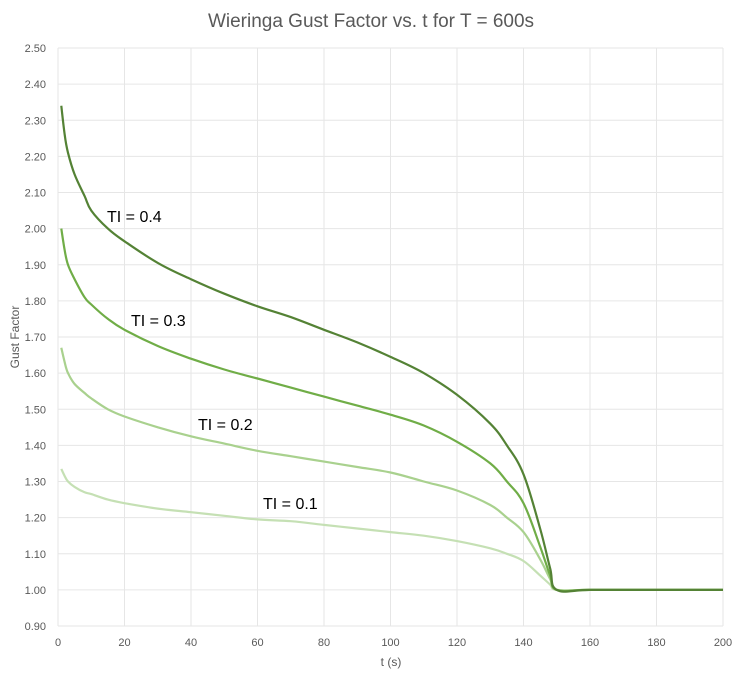 The image size is (748, 675). Describe the element at coordinates (35, 591) in the screenshot. I see `y-tick-label: 1.00` at that location.